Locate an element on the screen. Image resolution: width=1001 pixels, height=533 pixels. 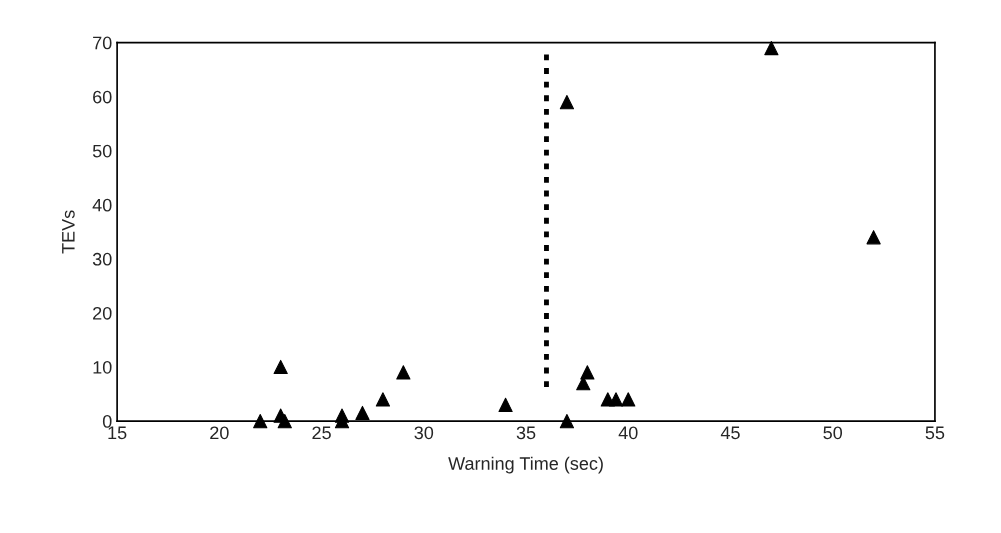
x-tick-label: 40 is located at coordinates (628, 433).